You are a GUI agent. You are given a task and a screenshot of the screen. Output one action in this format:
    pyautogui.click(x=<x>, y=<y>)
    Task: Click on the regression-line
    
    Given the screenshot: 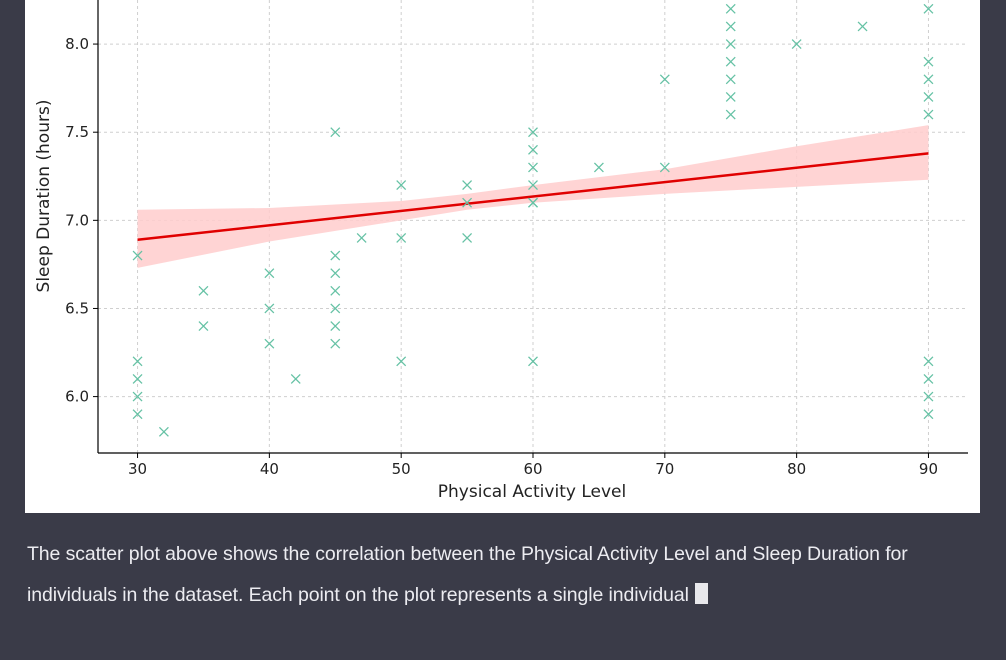 What is the action you would take?
    pyautogui.click(x=533, y=196)
    